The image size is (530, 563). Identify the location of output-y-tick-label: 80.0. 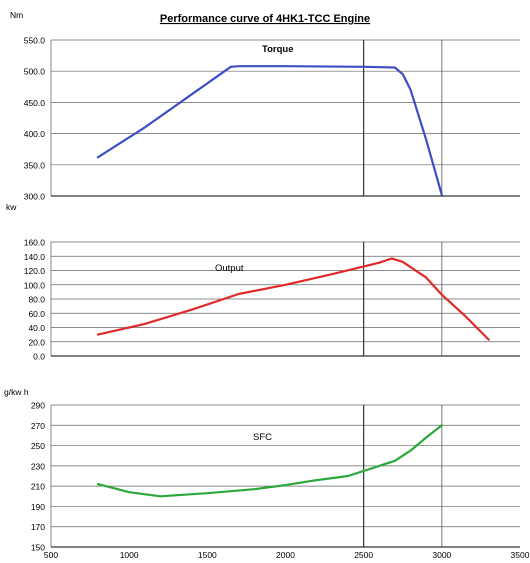
(36, 300).